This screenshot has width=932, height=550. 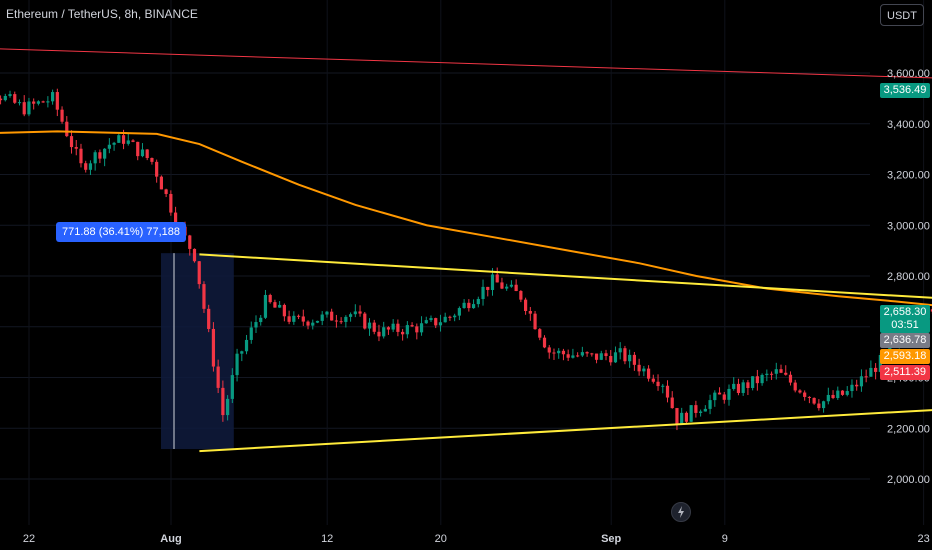 What do you see at coordinates (725, 539) in the screenshot?
I see `x-tick-label-5: 9` at bounding box center [725, 539].